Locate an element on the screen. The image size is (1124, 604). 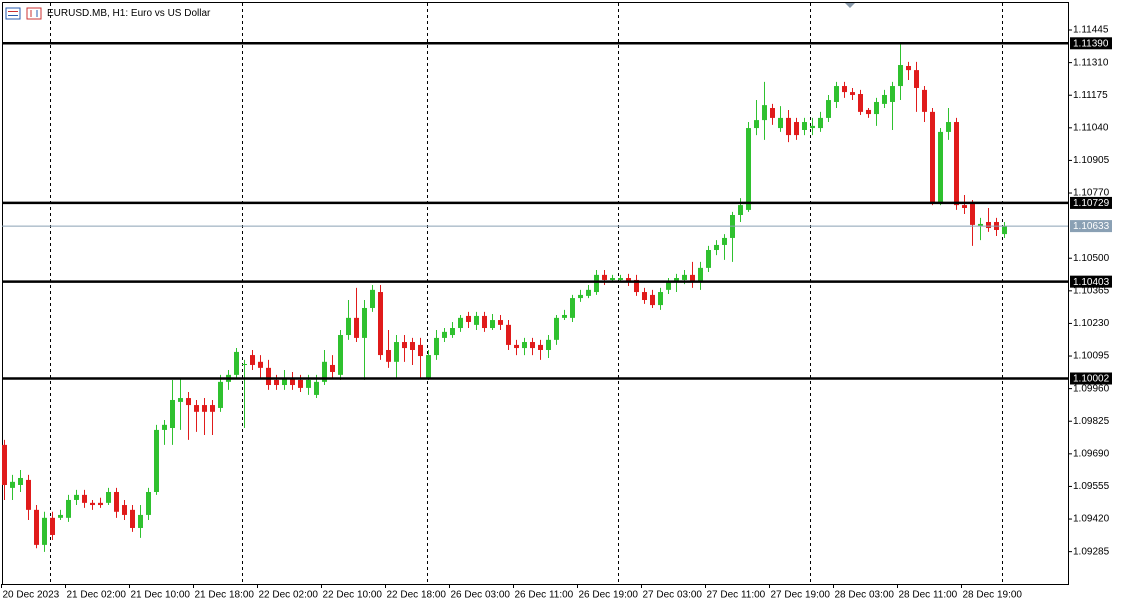
y-tick-label: 1.09555 is located at coordinates (1091, 486).